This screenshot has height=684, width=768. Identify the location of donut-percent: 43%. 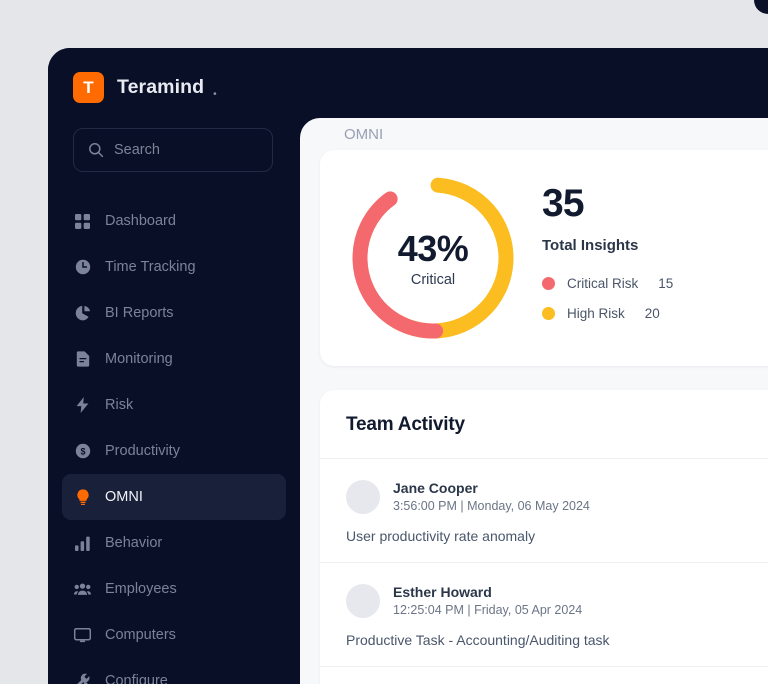
(433, 248).